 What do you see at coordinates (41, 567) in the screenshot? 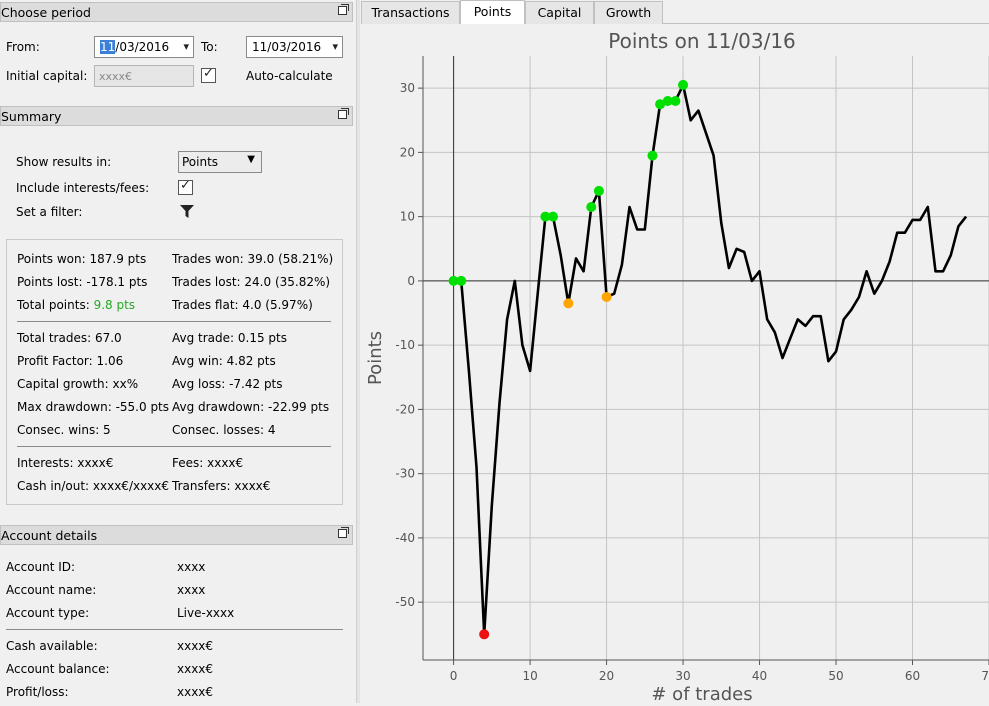
I see `account-id-label: Account ID:` at bounding box center [41, 567].